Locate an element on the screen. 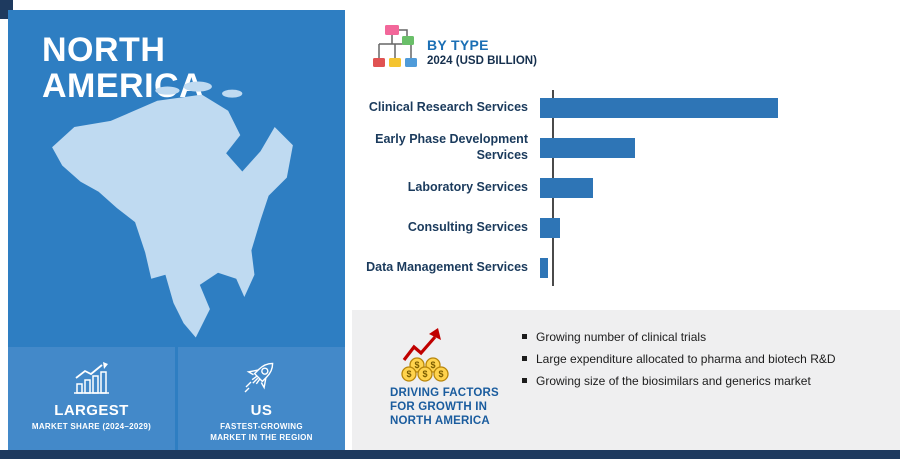 The image size is (900, 459). driving-factor-item: Growing number of clinical trials is located at coordinates (679, 337).